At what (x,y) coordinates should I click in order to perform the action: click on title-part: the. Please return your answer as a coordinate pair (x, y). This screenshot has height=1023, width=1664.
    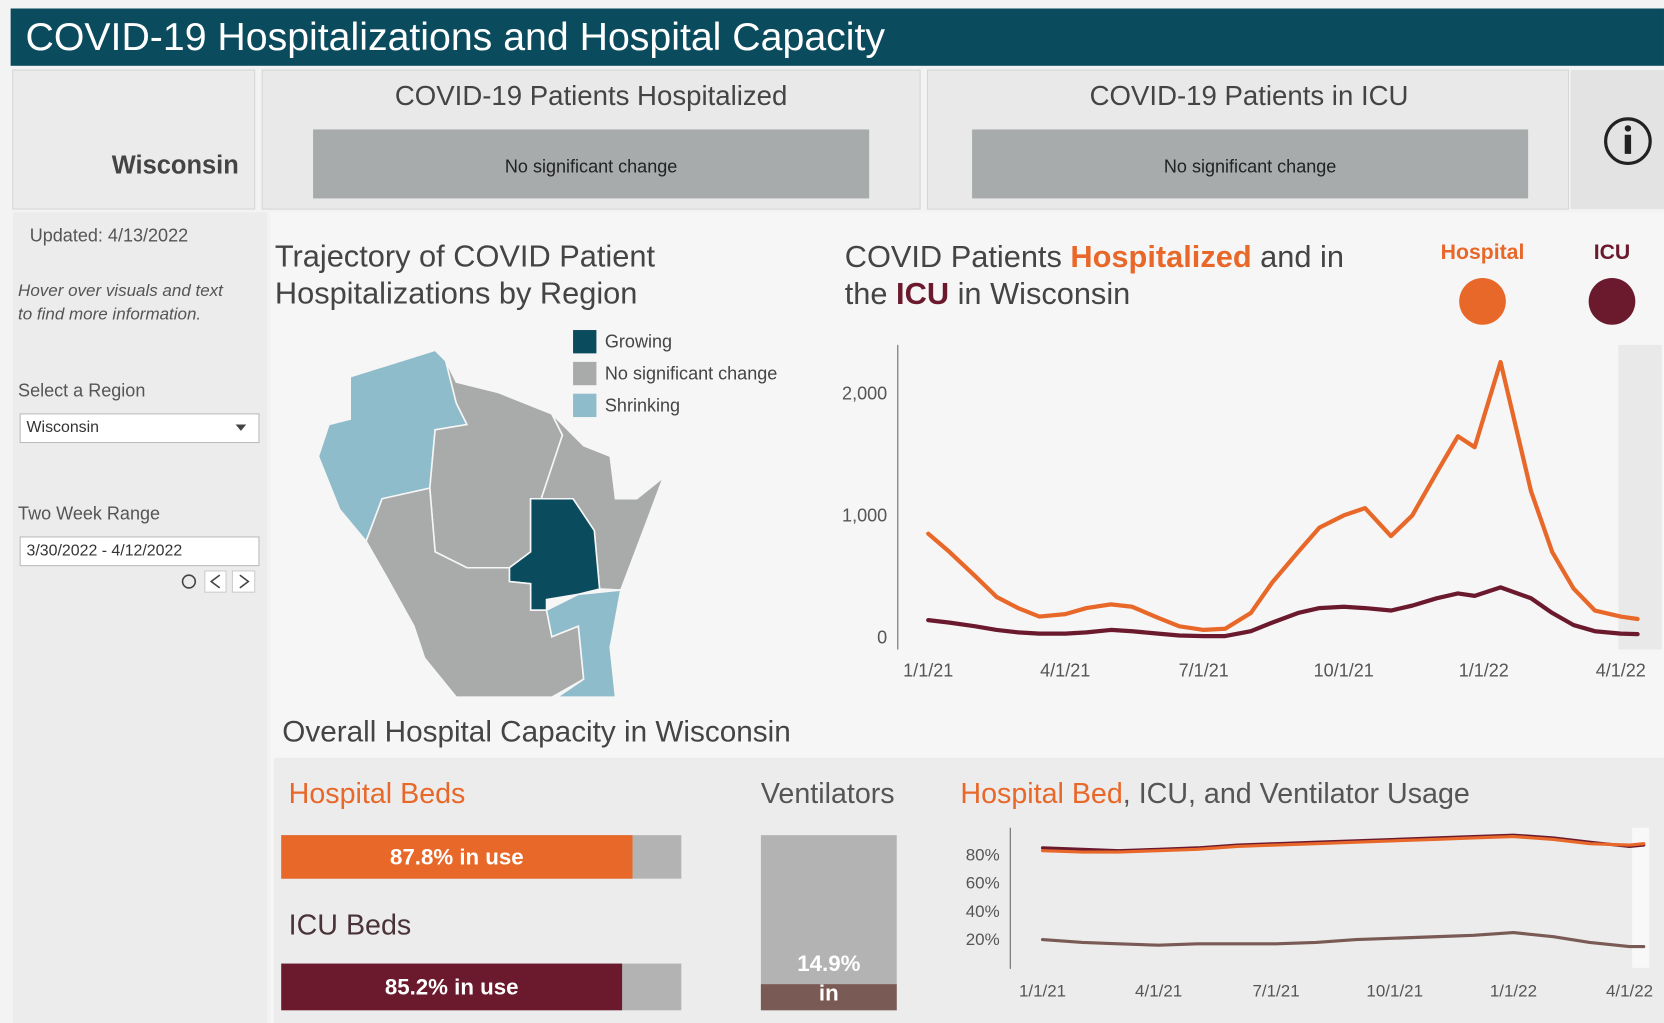
    Looking at the image, I should click on (870, 292).